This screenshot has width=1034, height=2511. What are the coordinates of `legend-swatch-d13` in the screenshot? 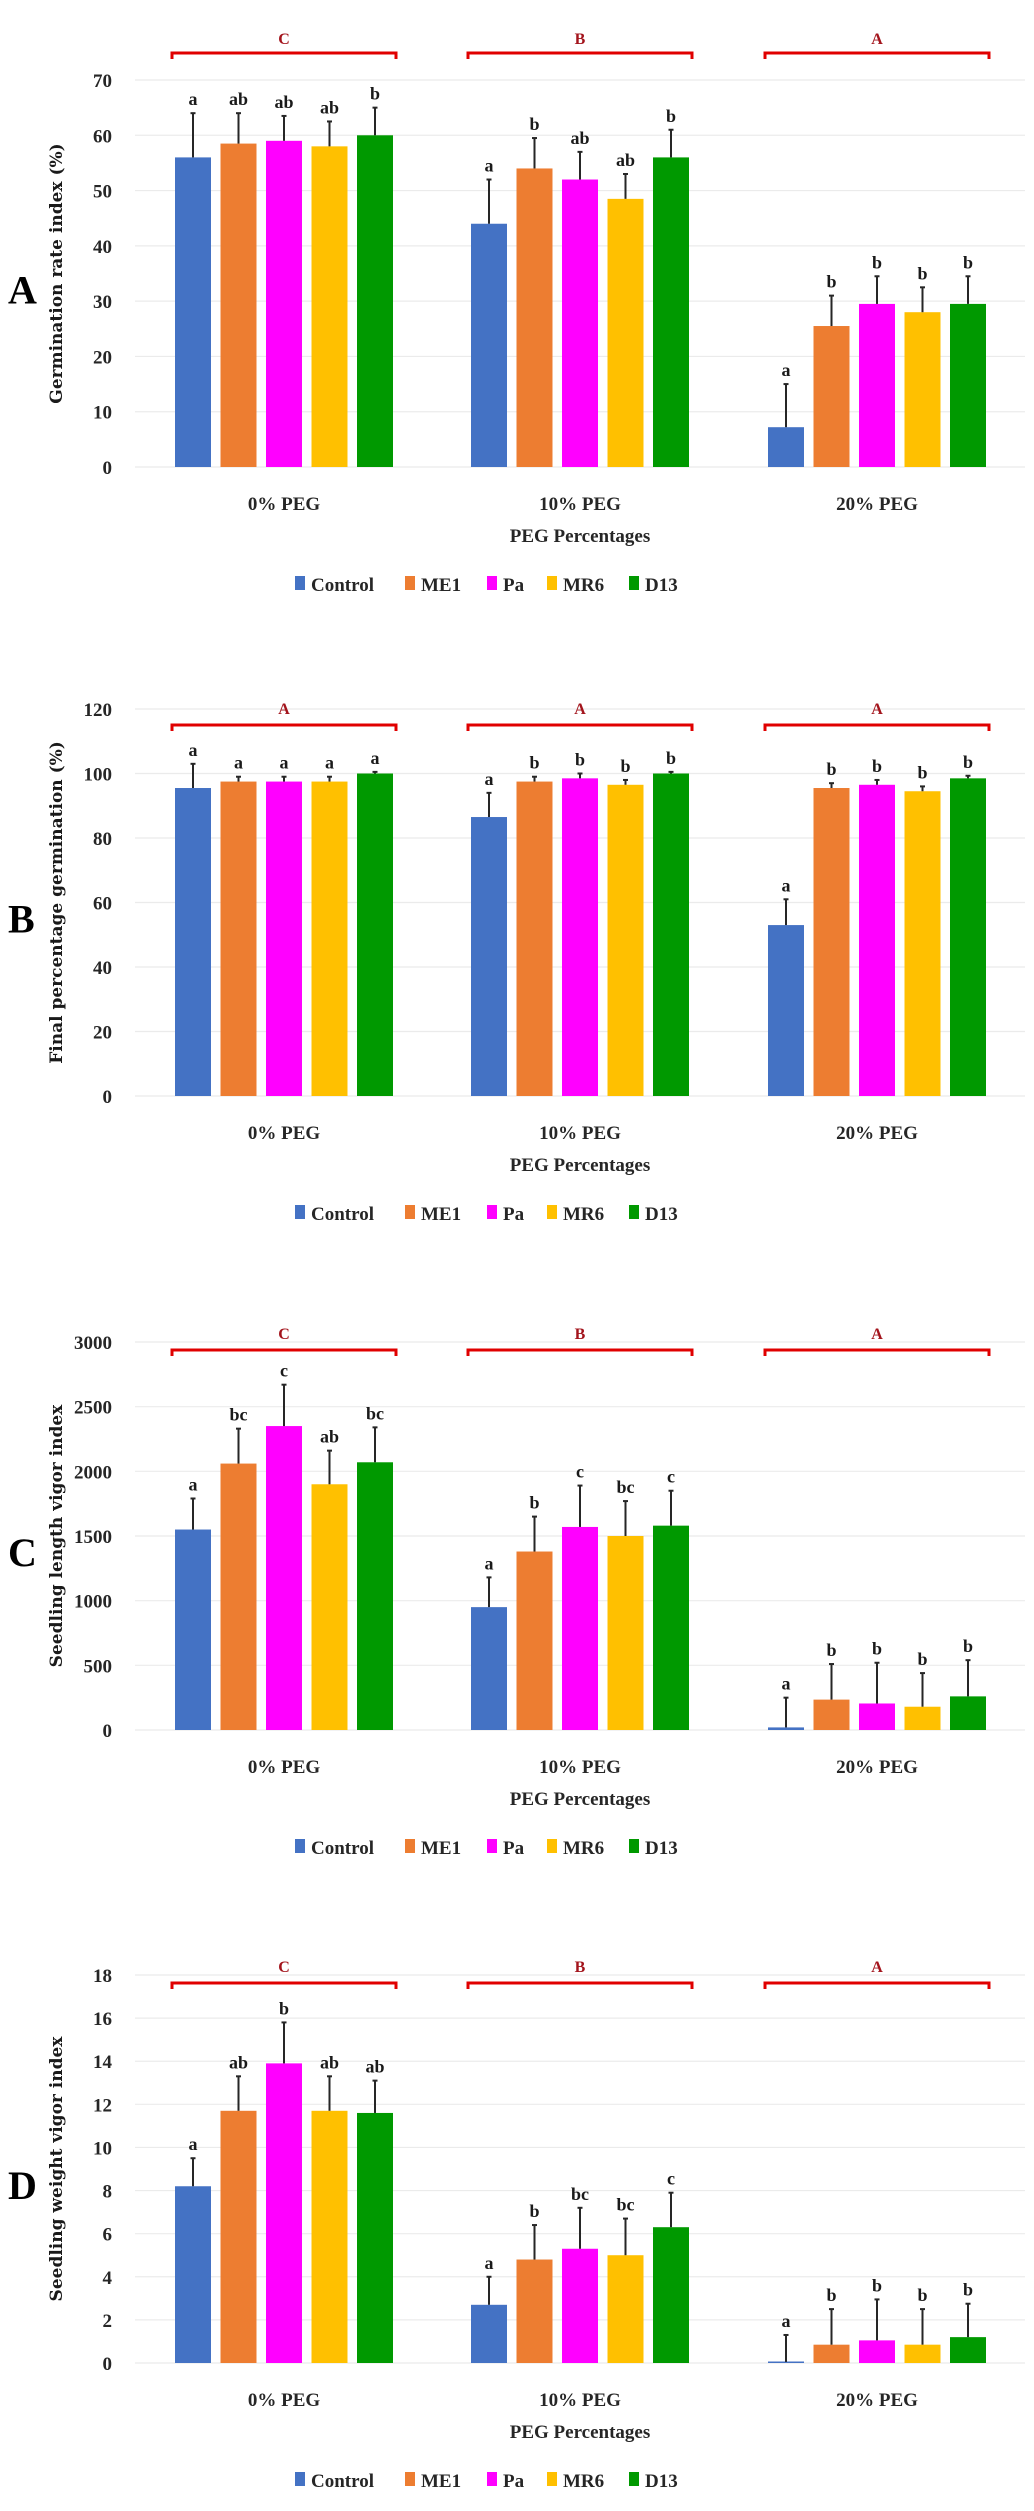 It's located at (634, 1212).